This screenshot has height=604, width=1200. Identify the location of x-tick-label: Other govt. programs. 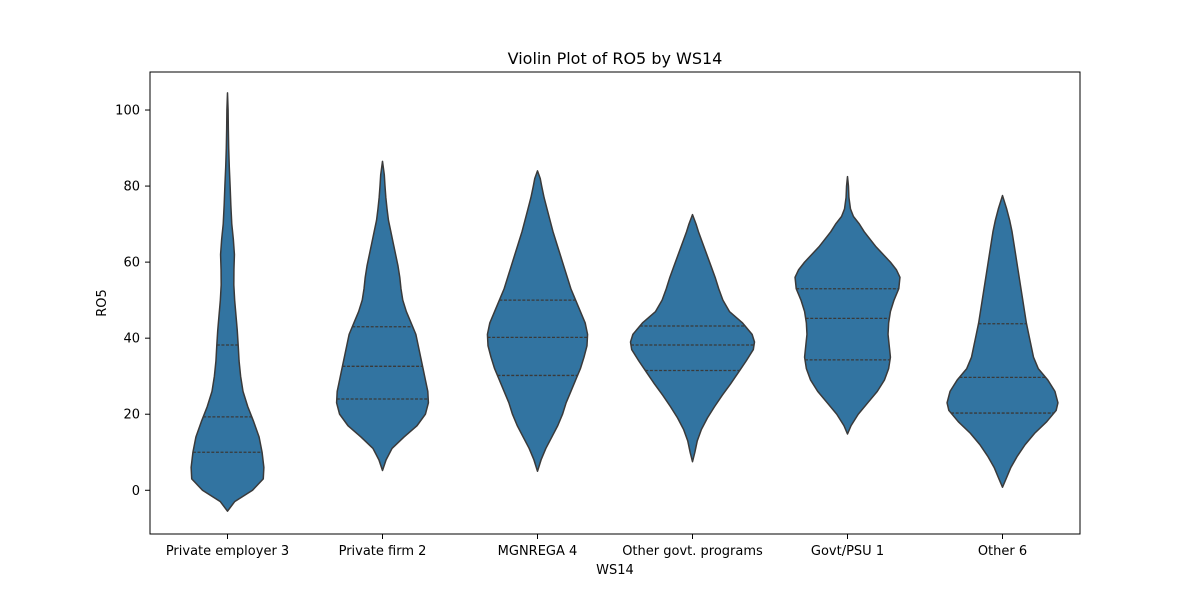
(692, 551).